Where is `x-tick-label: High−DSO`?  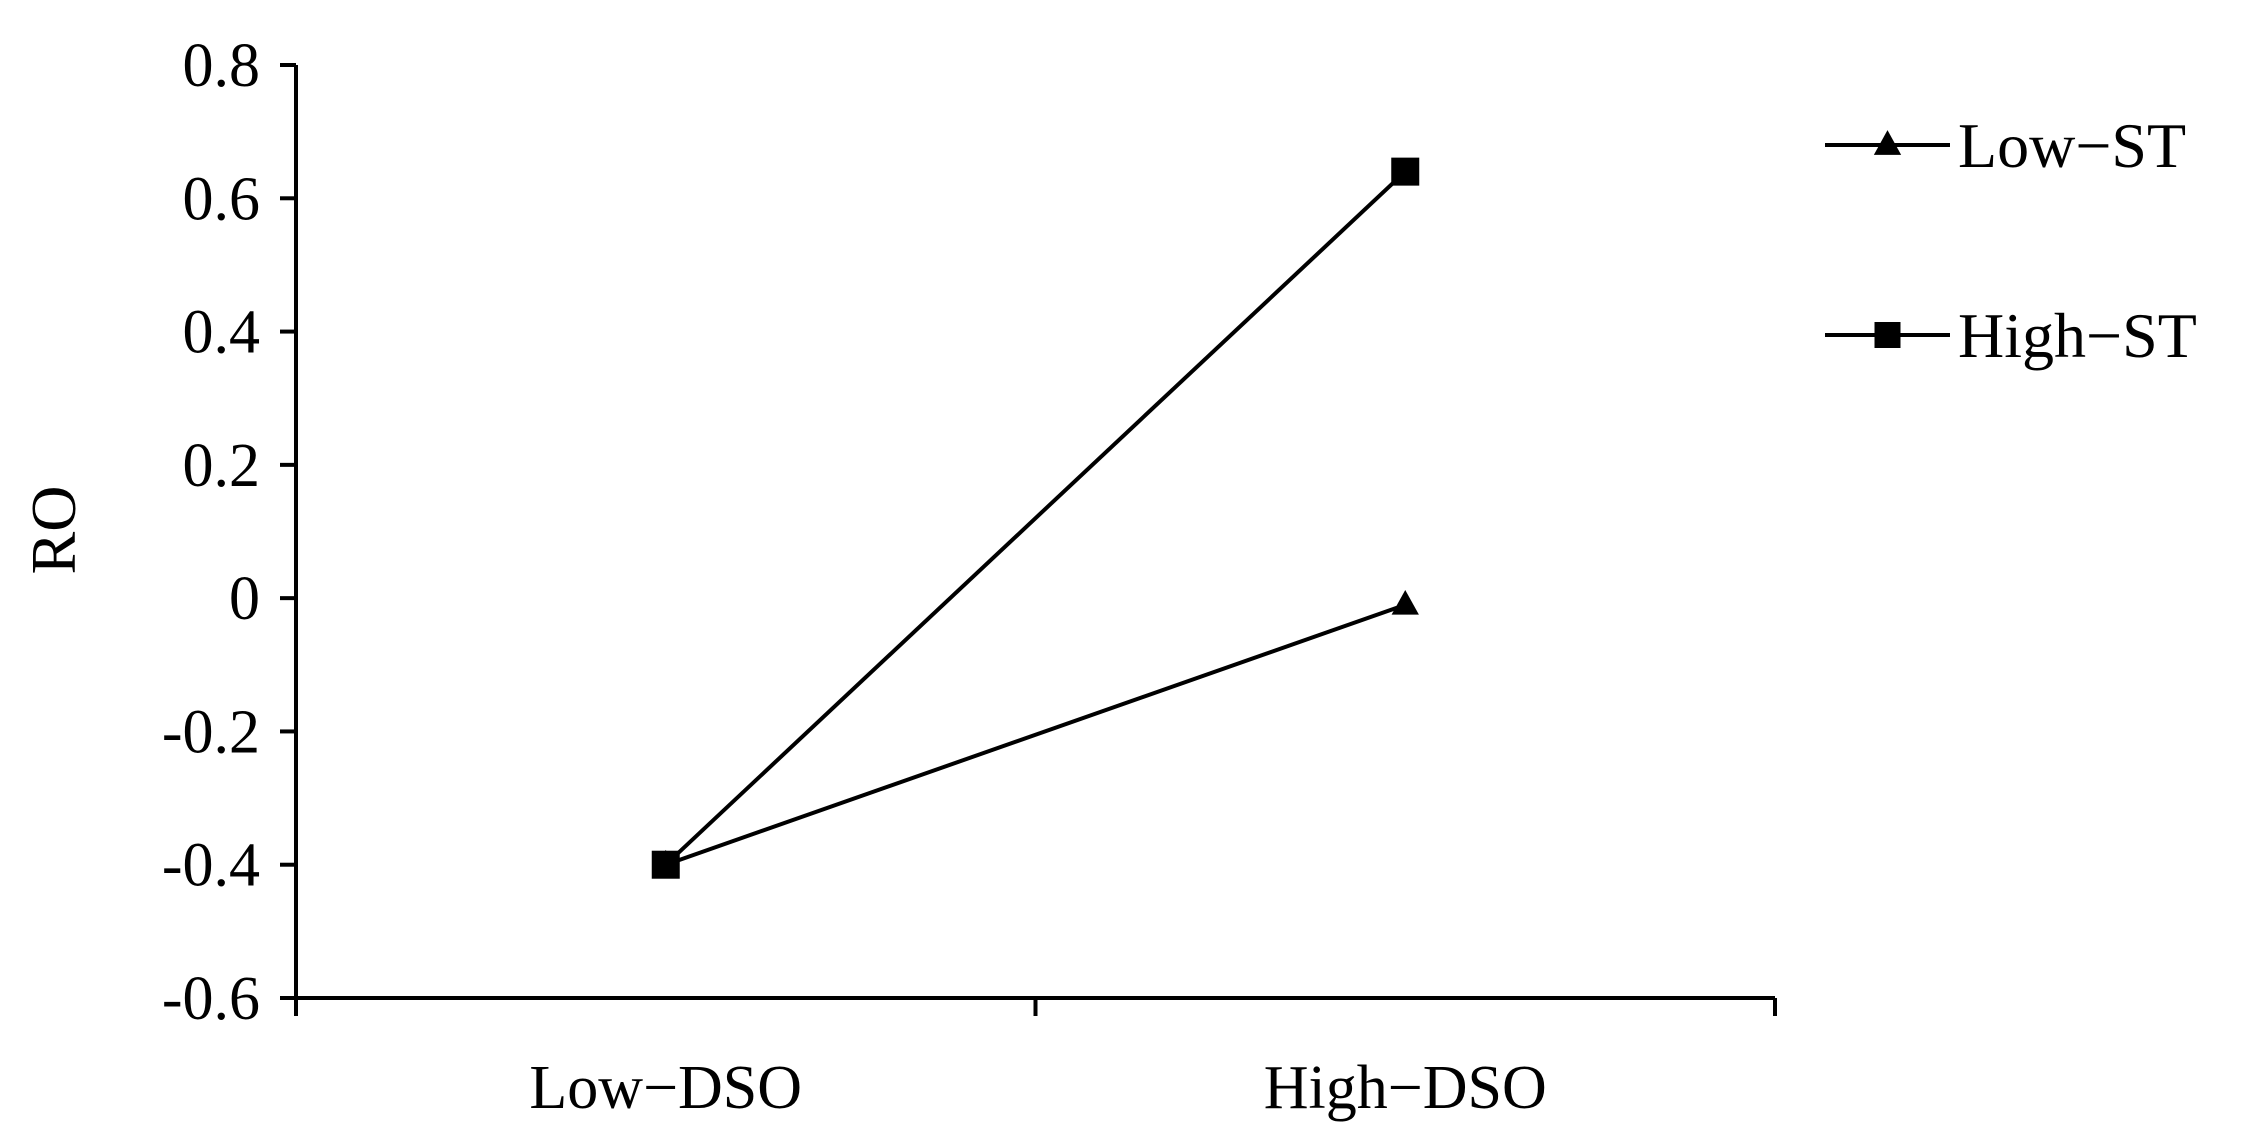 x-tick-label: High−DSO is located at coordinates (1405, 1088).